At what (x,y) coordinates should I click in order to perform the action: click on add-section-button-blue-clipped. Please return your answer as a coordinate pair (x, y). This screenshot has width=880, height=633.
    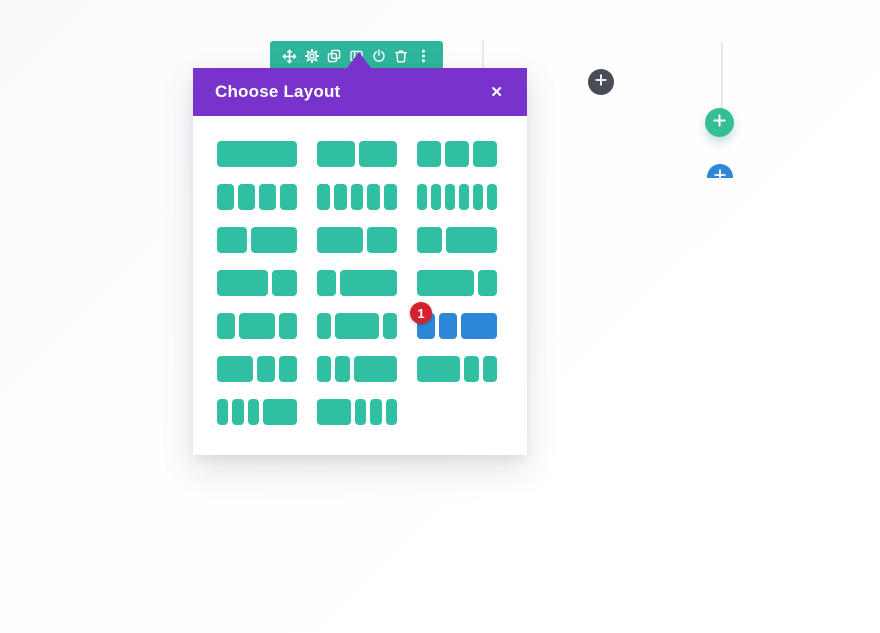
    Looking at the image, I should click on (720, 171).